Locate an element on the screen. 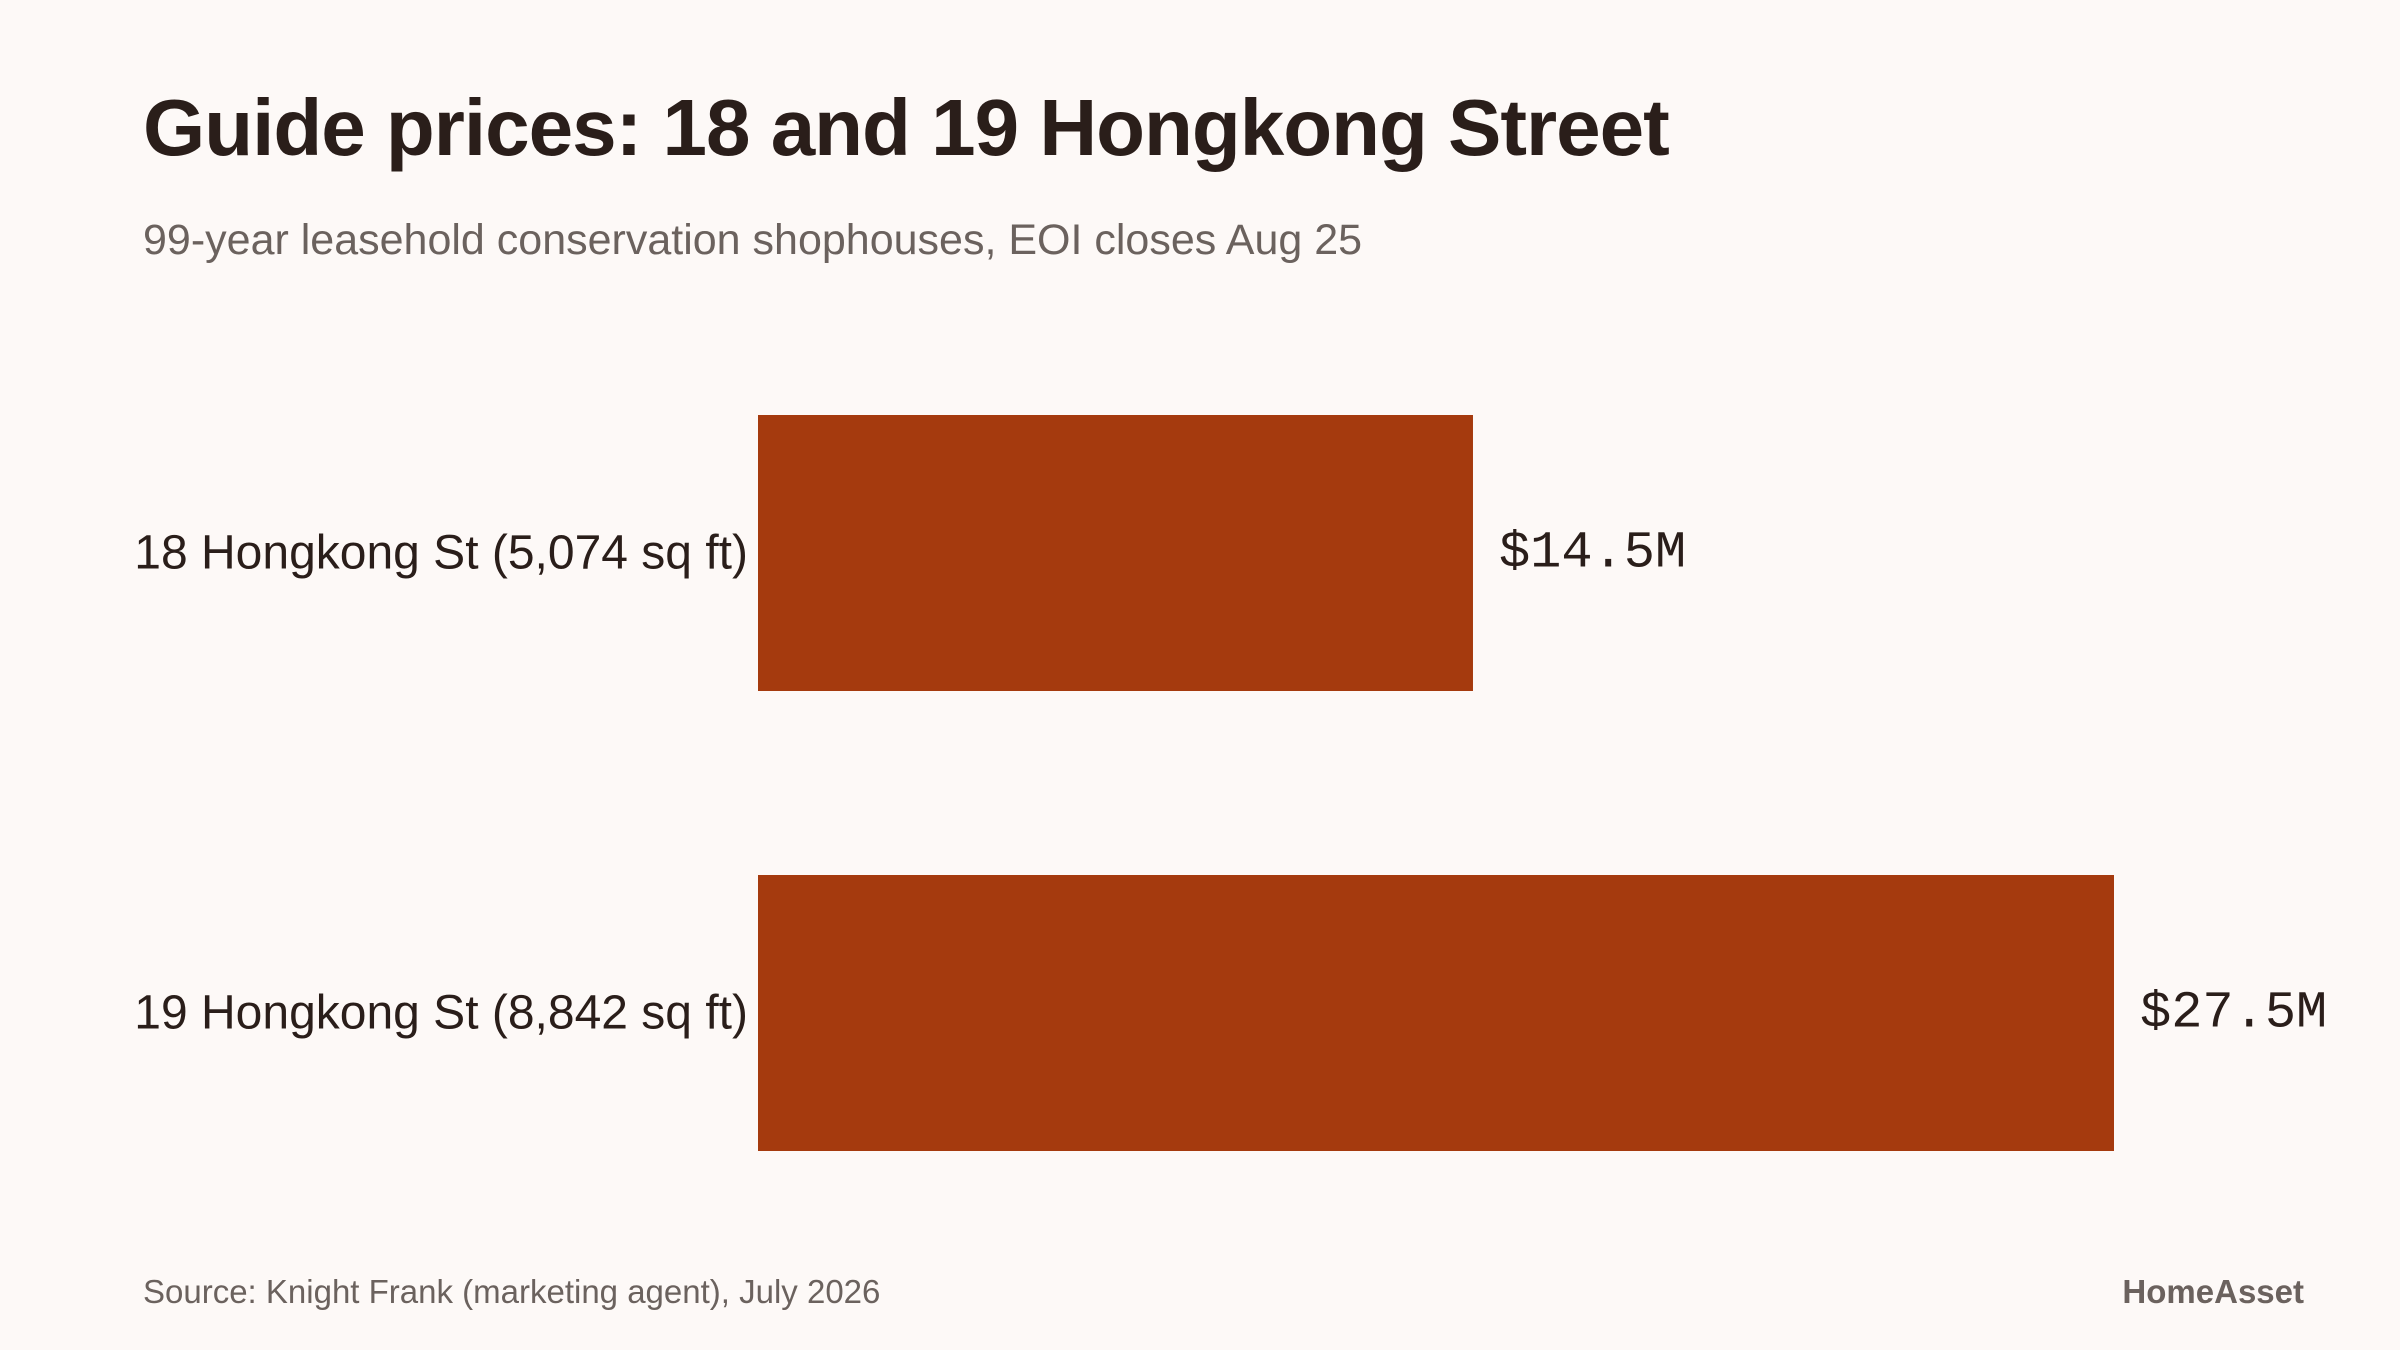 This screenshot has height=1350, width=2400. brand-logo-text: HomeAsset is located at coordinates (2213, 1291).